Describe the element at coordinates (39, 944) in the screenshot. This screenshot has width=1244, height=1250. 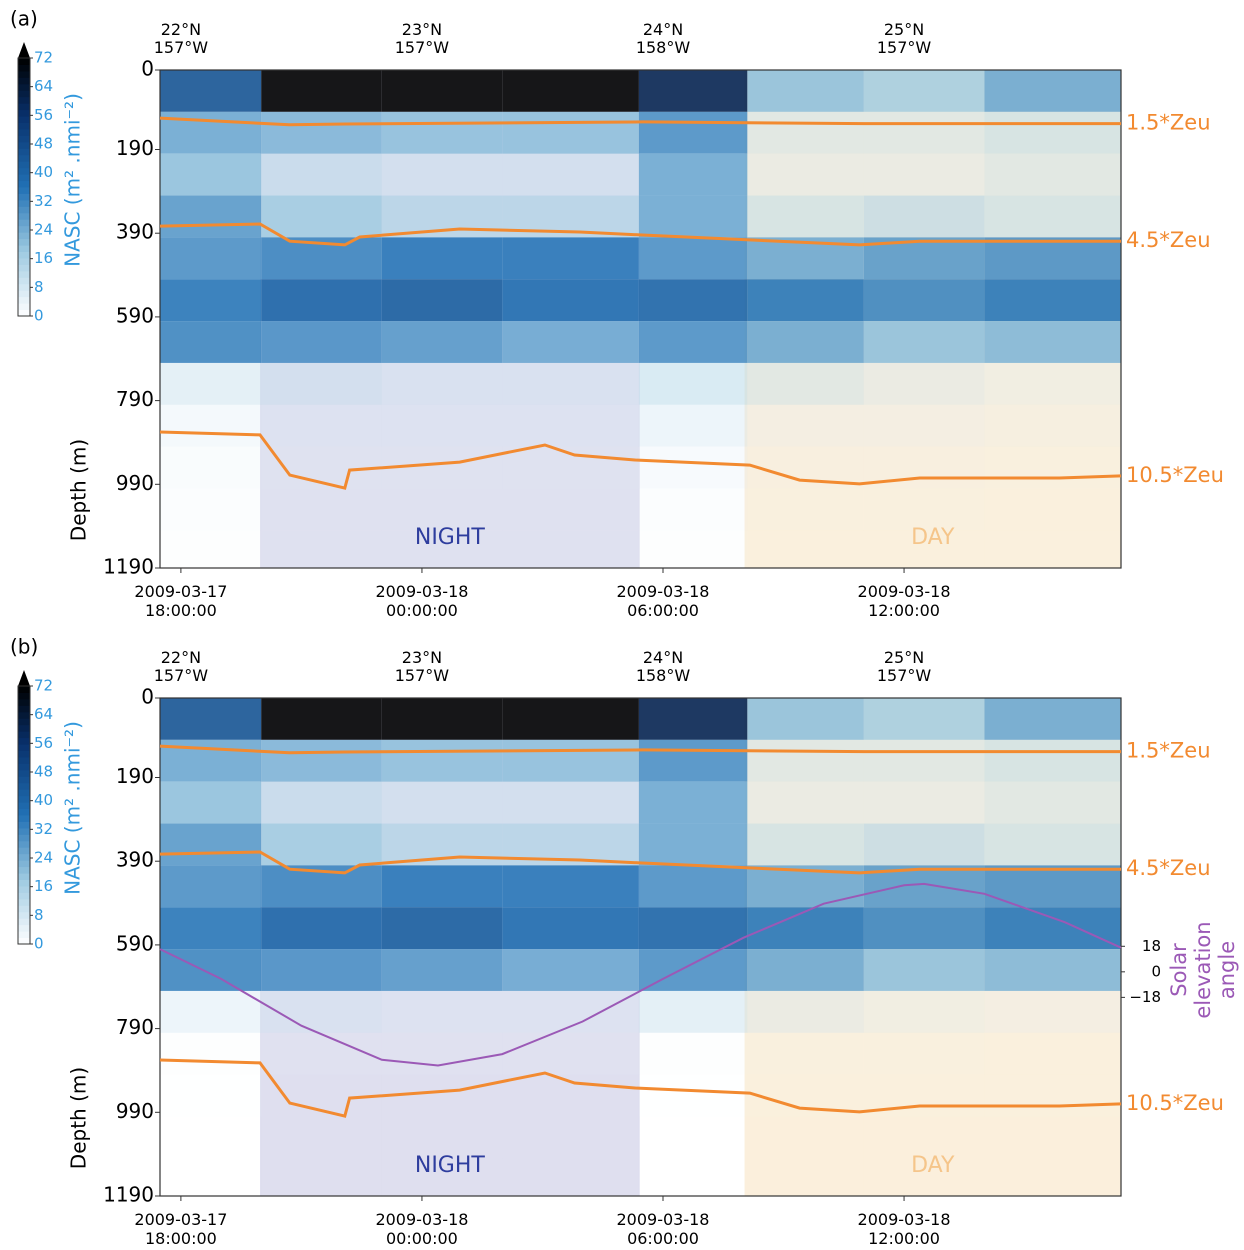
I see `colorbar-tick-label: 0` at that location.